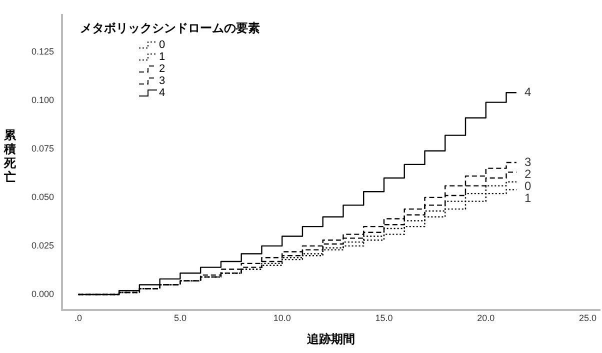 Image resolution: width=602 pixels, height=353 pixels. Describe the element at coordinates (42, 148) in the screenshot. I see `y-tick-label: 0.075` at that location.